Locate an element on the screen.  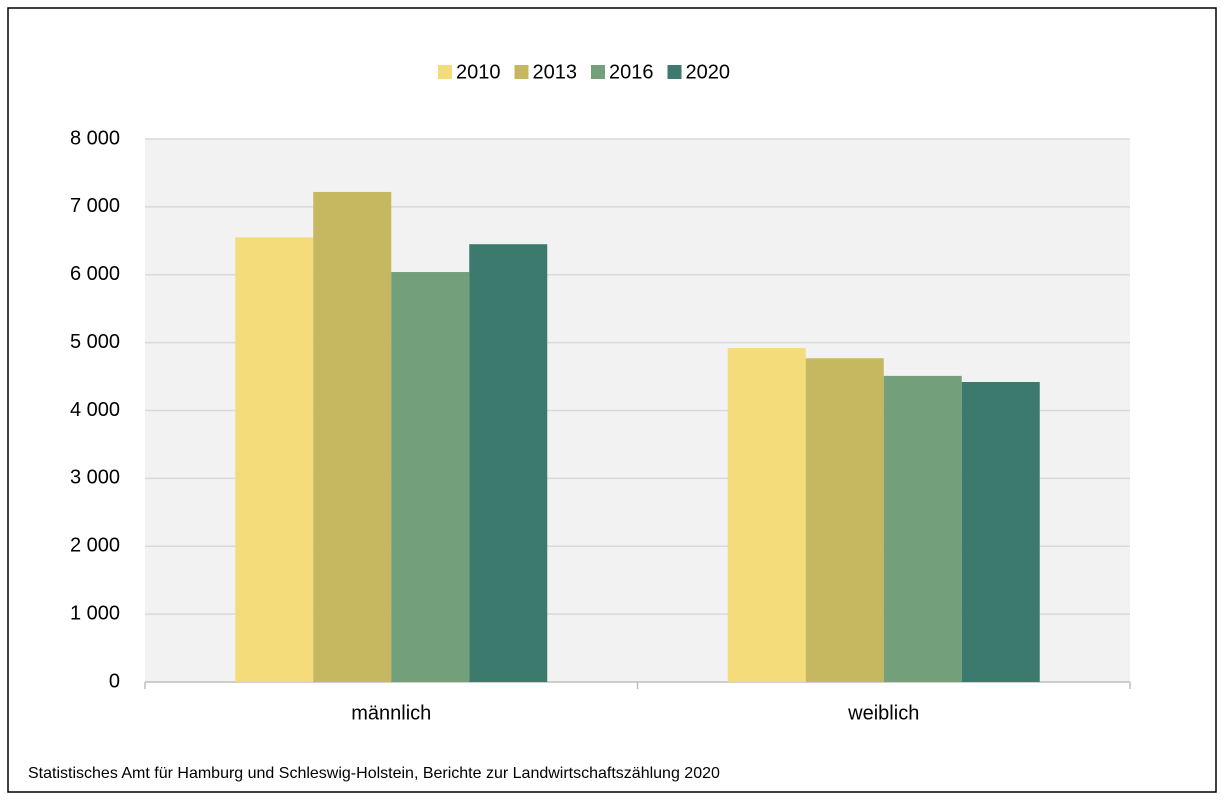
legend-label: 2013 is located at coordinates (555, 72).